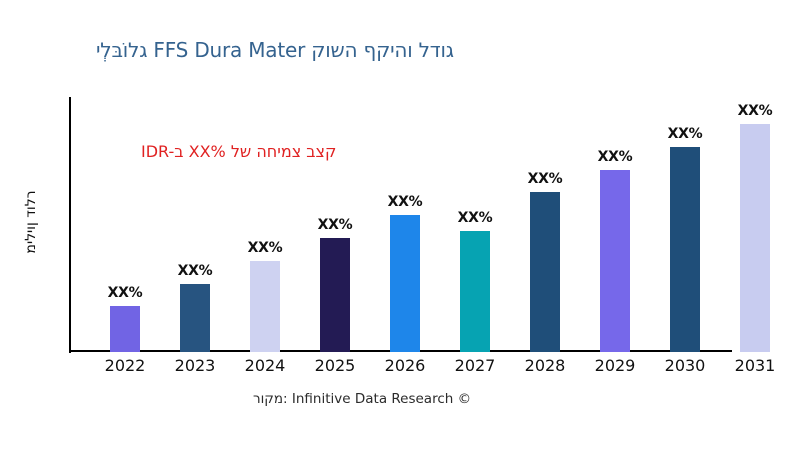 The height and width of the screenshot is (450, 800). Describe the element at coordinates (195, 271) in the screenshot. I see `bar-value-label-2023: XX%` at that location.